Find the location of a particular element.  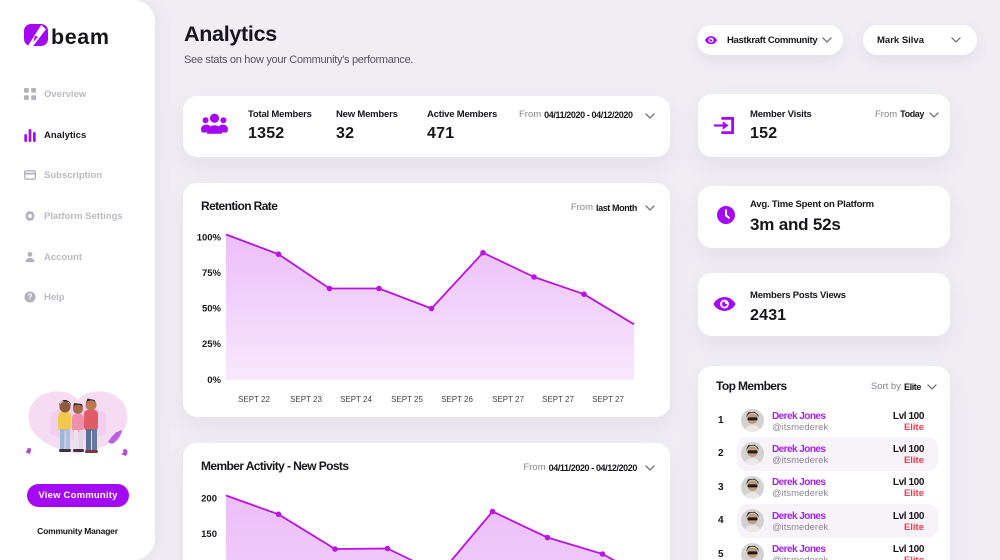

svg-text: SEPT 24 is located at coordinates (356, 399).